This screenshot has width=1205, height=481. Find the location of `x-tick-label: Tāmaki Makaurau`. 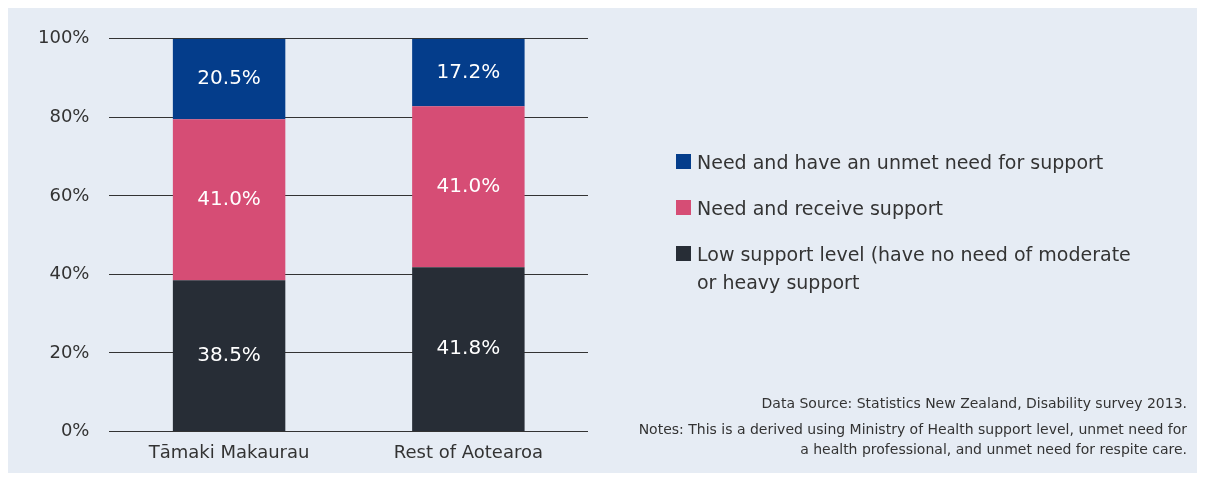

x-tick-label: Tāmaki Makaurau is located at coordinates (228, 451).